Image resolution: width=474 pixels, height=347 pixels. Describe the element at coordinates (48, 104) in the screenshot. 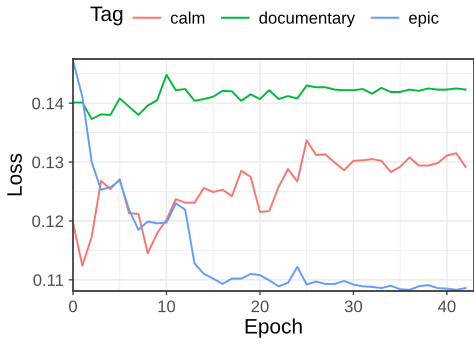

I see `y-tick-label: 0.14` at that location.